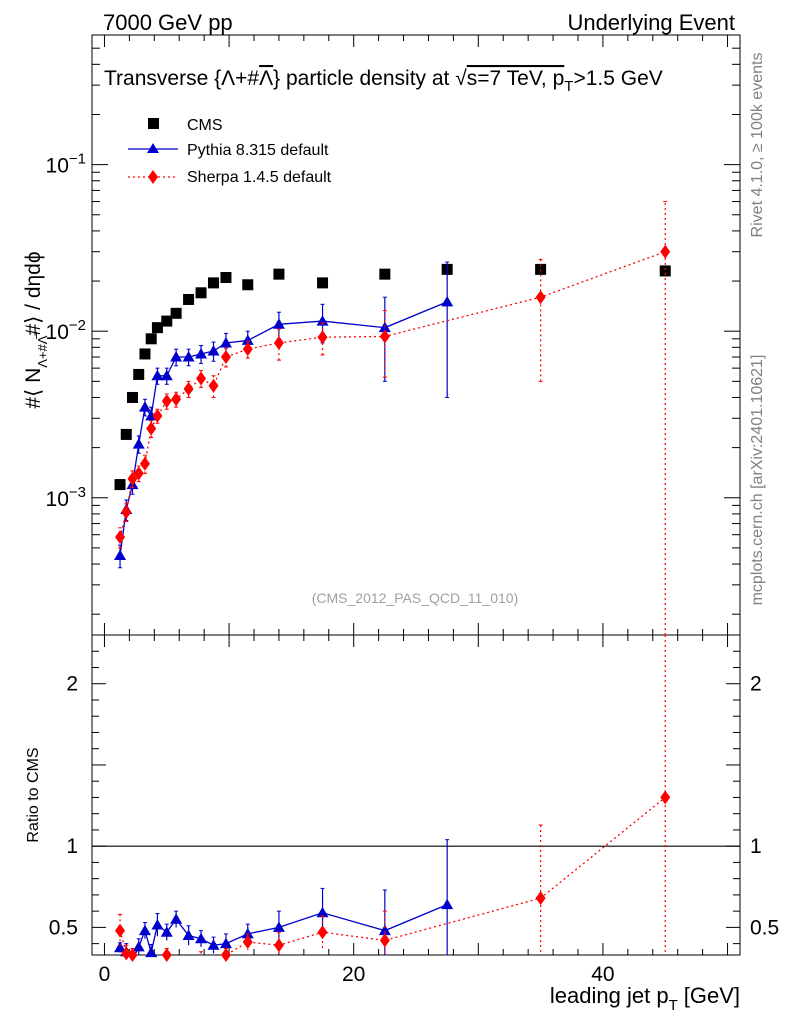  I want to click on ratio-tick-label: 2, so click(72, 684).